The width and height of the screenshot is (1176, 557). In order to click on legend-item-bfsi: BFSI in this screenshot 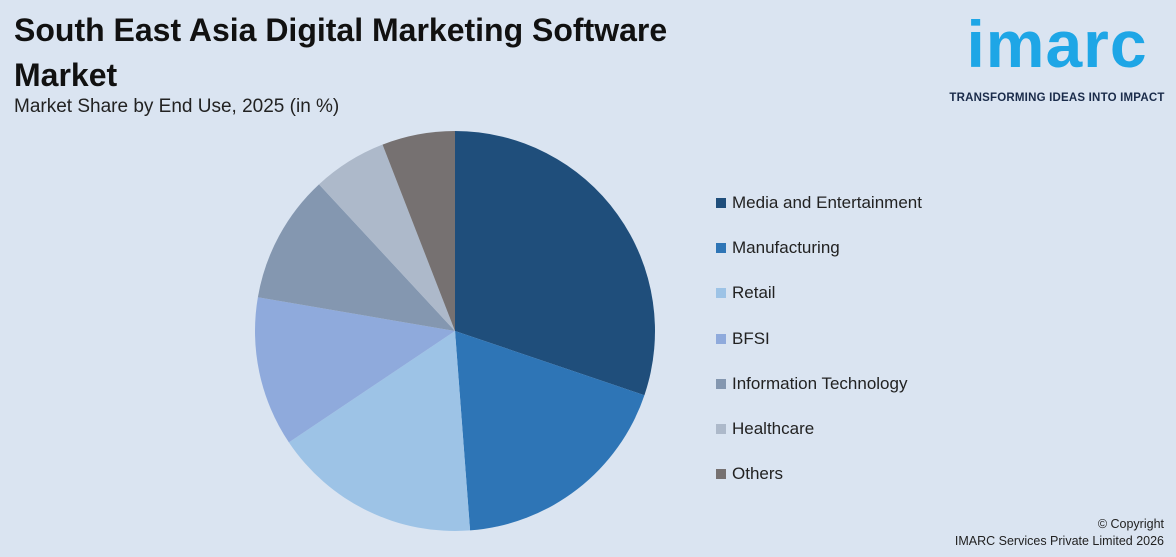, I will do `click(819, 349)`.